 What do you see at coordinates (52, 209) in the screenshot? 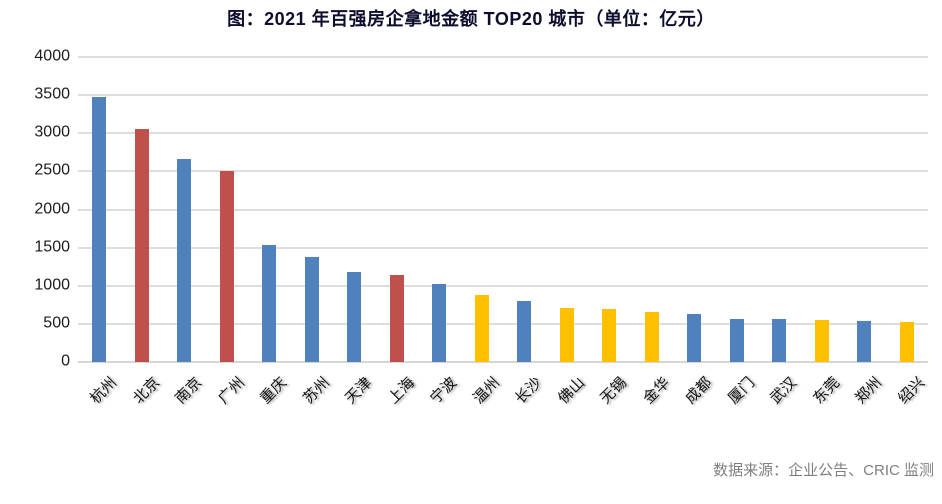
I see `y-tick-label: 2000` at bounding box center [52, 209].